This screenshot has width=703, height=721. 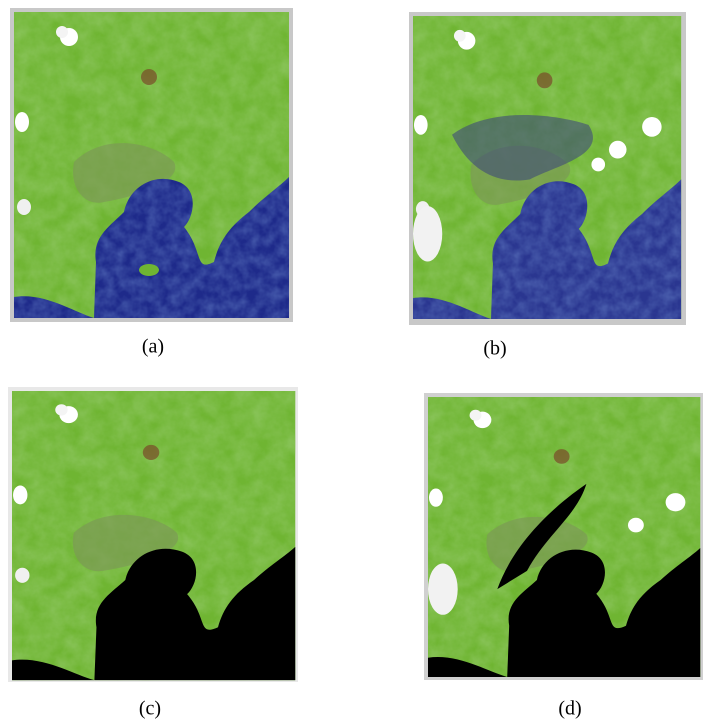 What do you see at coordinates (494, 349) in the screenshot?
I see `panel-caption: (b)` at bounding box center [494, 349].